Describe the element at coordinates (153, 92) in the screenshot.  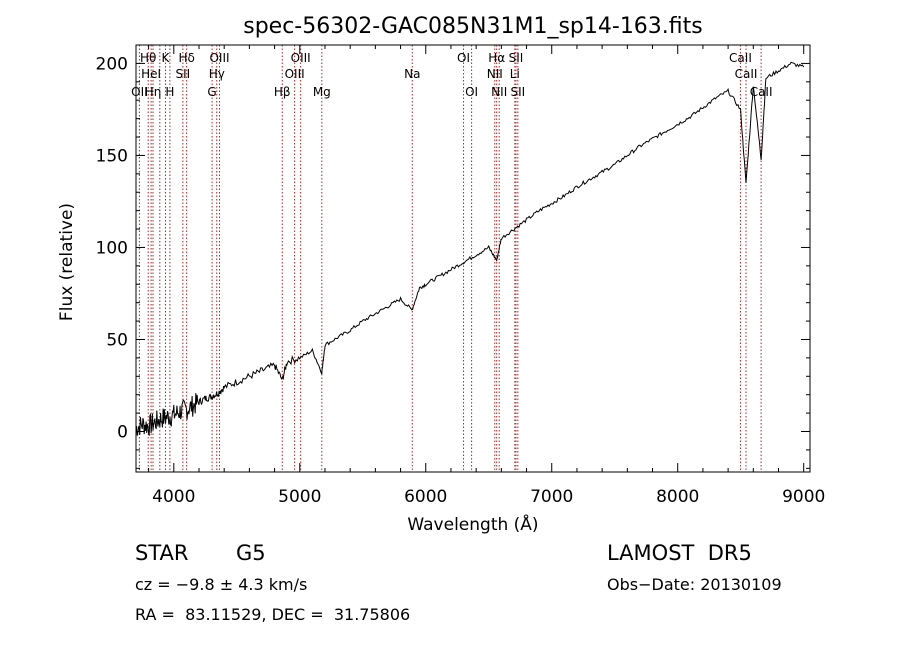
I see `line-label: Hη` at that location.